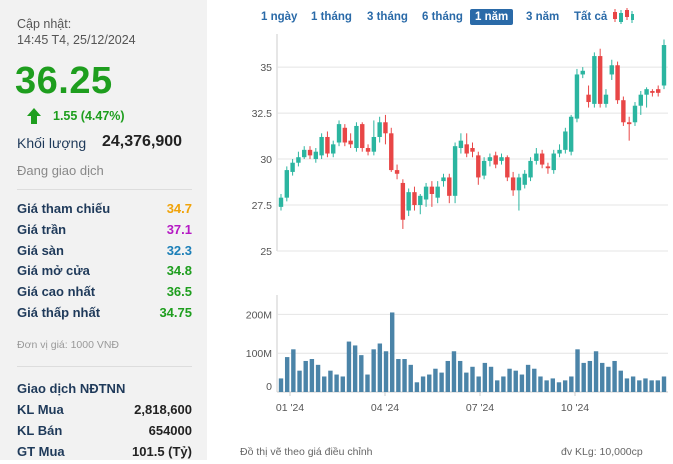  What do you see at coordinates (104, 232) in the screenshot?
I see `price-row: Giá trần 37.1` at bounding box center [104, 232].